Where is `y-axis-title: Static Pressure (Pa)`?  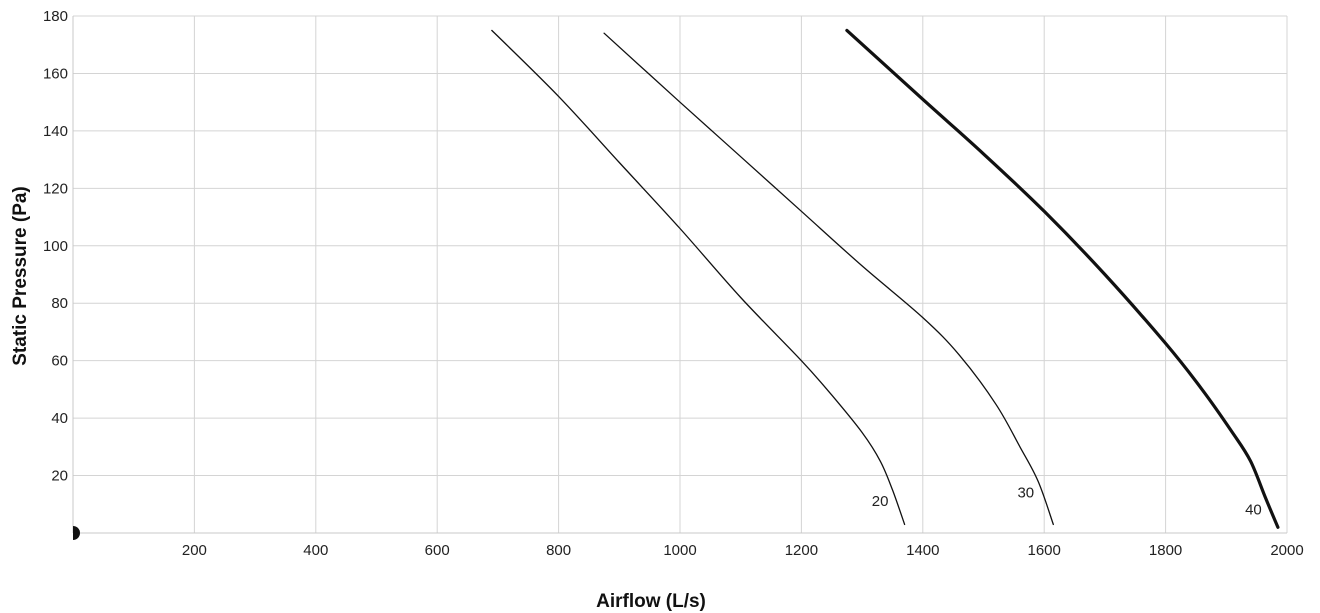
y-axis-title: Static Pressure (Pa) is located at coordinates (20, 276).